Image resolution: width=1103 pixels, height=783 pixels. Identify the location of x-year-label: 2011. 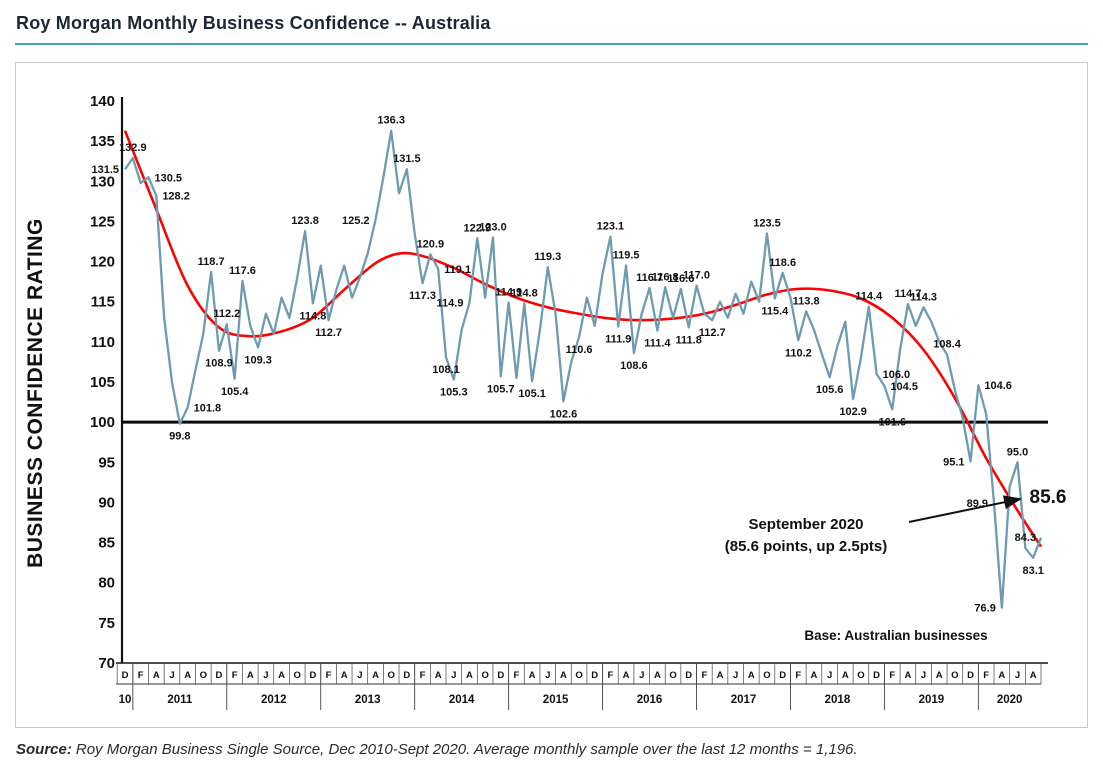
(180, 700).